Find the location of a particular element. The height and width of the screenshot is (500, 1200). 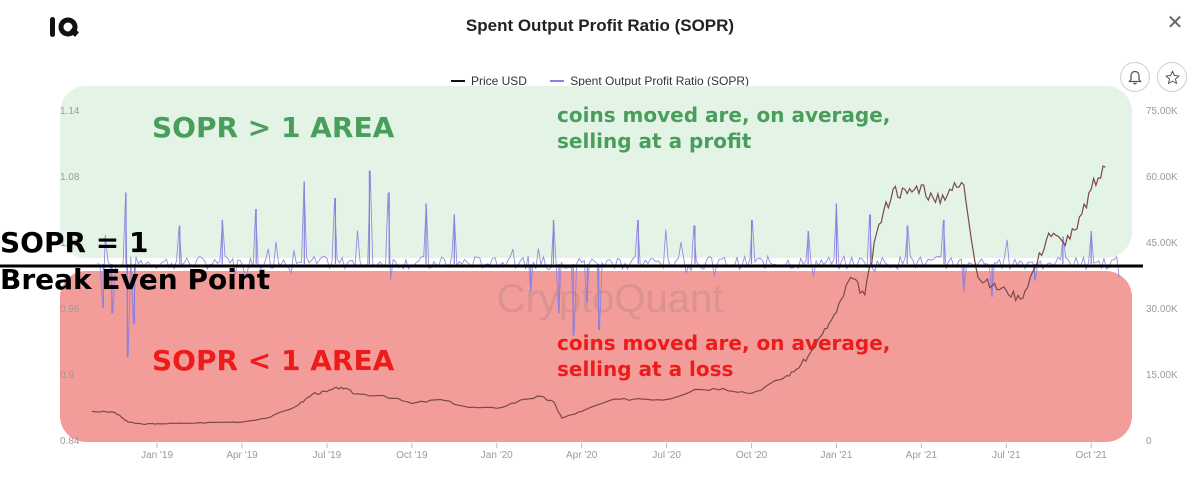

cryptoquant-logo-icon is located at coordinates (64, 27).